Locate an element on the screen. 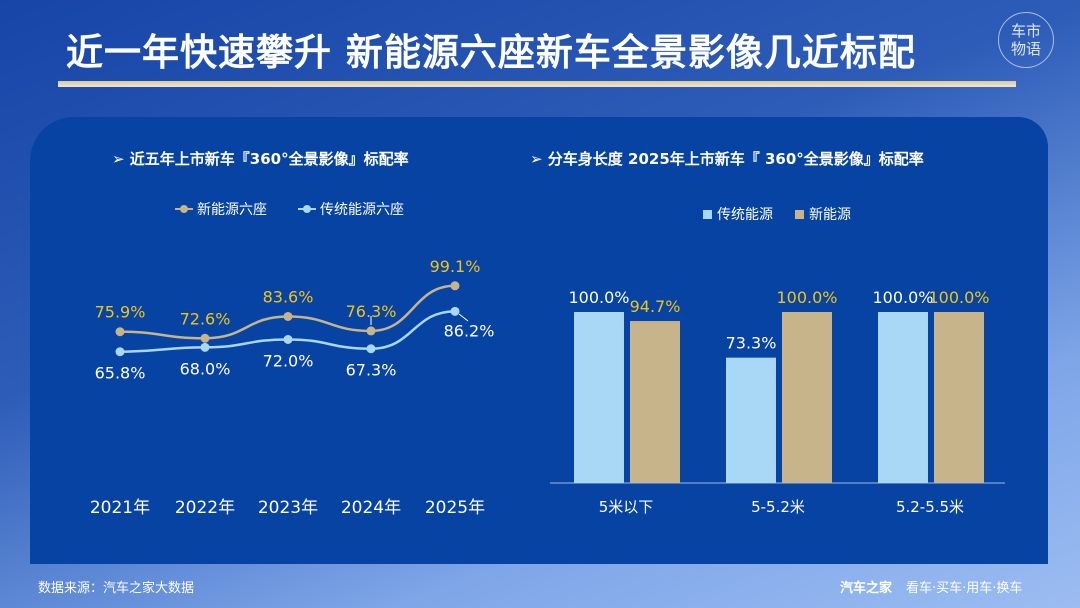 The height and width of the screenshot is (608, 1080). legend-label: 新能源 is located at coordinates (830, 215).